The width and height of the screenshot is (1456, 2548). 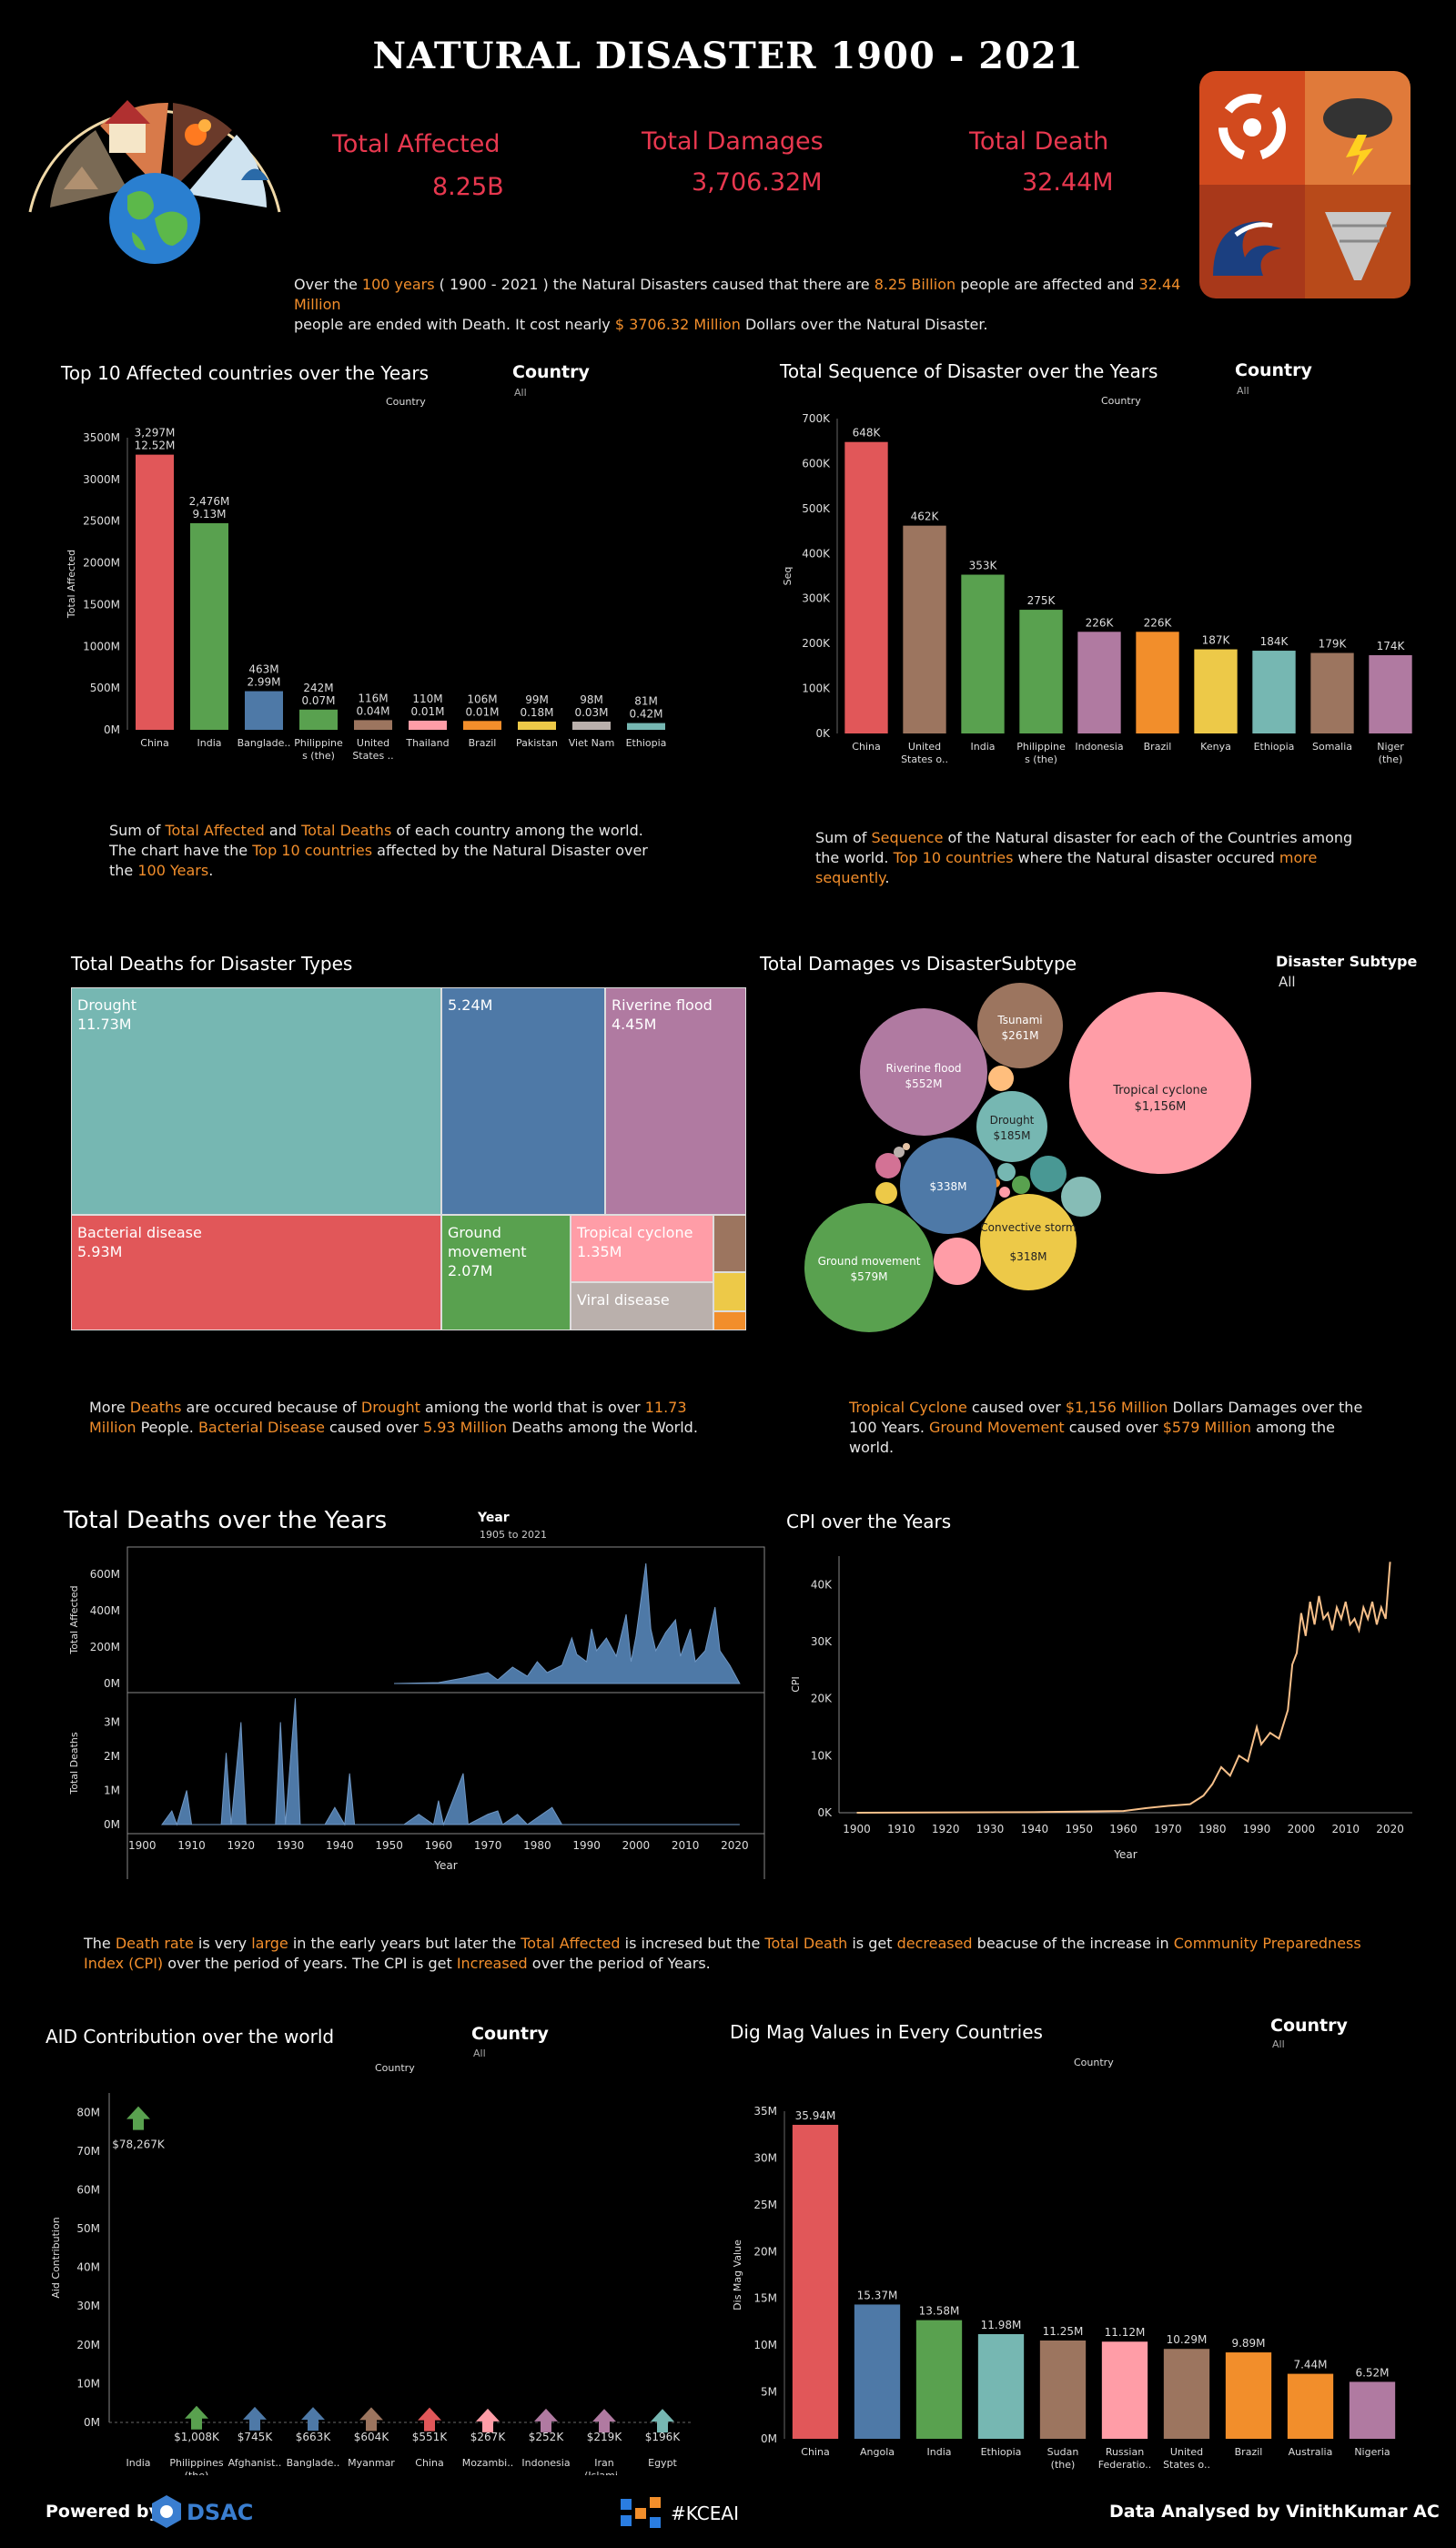 What do you see at coordinates (769, 2392) in the screenshot?
I see `y-tick-label: 5M` at bounding box center [769, 2392].